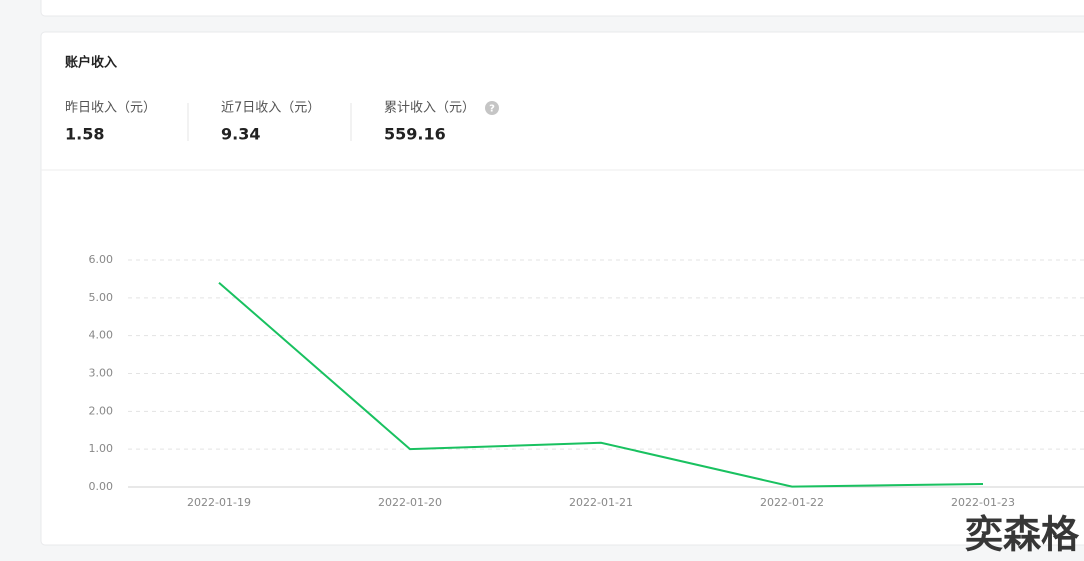 Image resolution: width=1084 pixels, height=561 pixels. I want to click on card-title: 账户收入, so click(91, 63).